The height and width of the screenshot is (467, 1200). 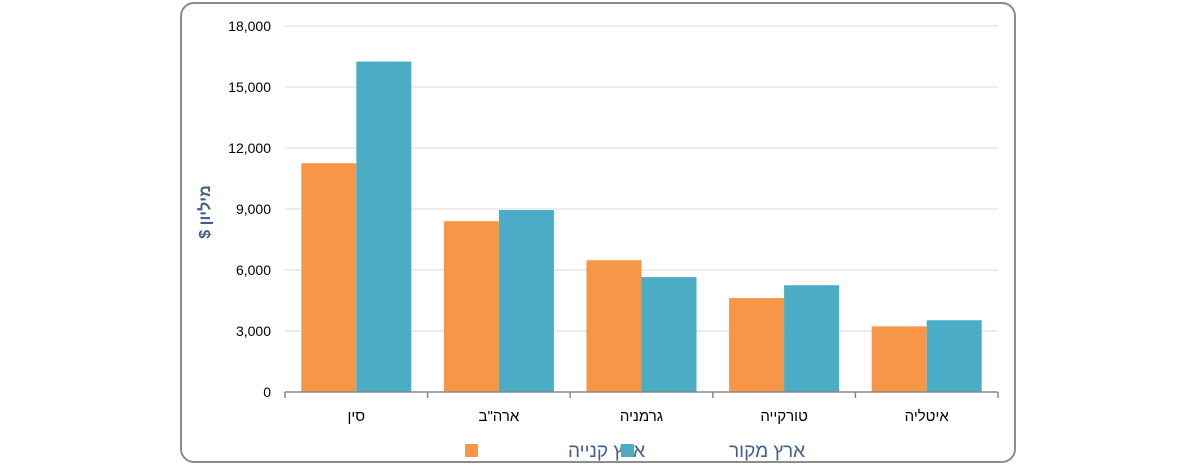 I want to click on legend: ארץ קנייה ארץ מקור, so click(x=635, y=451).